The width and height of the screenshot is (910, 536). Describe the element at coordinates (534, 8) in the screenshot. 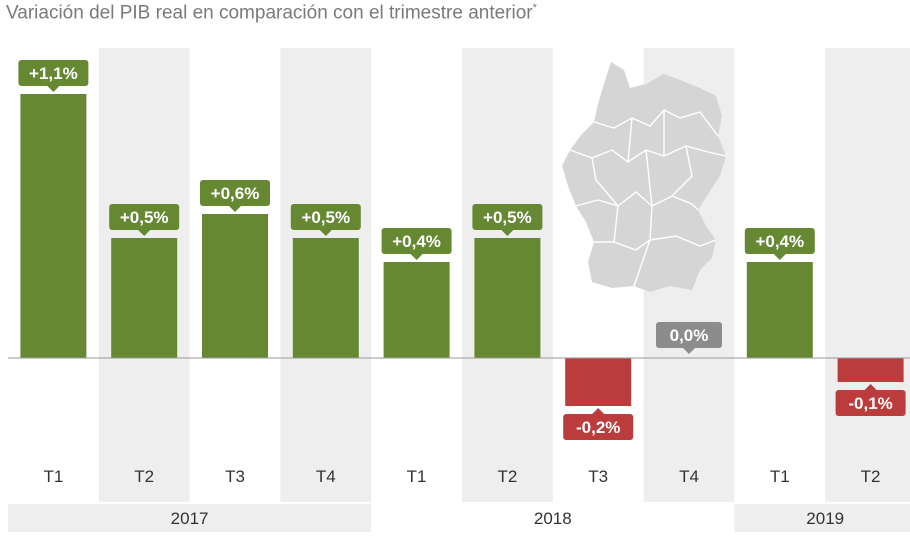

I see `title-footnote-mark: *` at that location.